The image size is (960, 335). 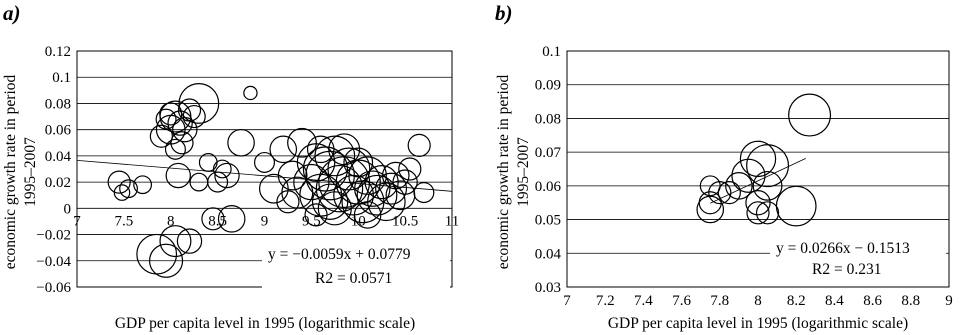 I want to click on y-tick-labels-b: 0.1 0.09 0.08 0.07 0.06 0.05 0.04 0.03, so click(x=548, y=170).